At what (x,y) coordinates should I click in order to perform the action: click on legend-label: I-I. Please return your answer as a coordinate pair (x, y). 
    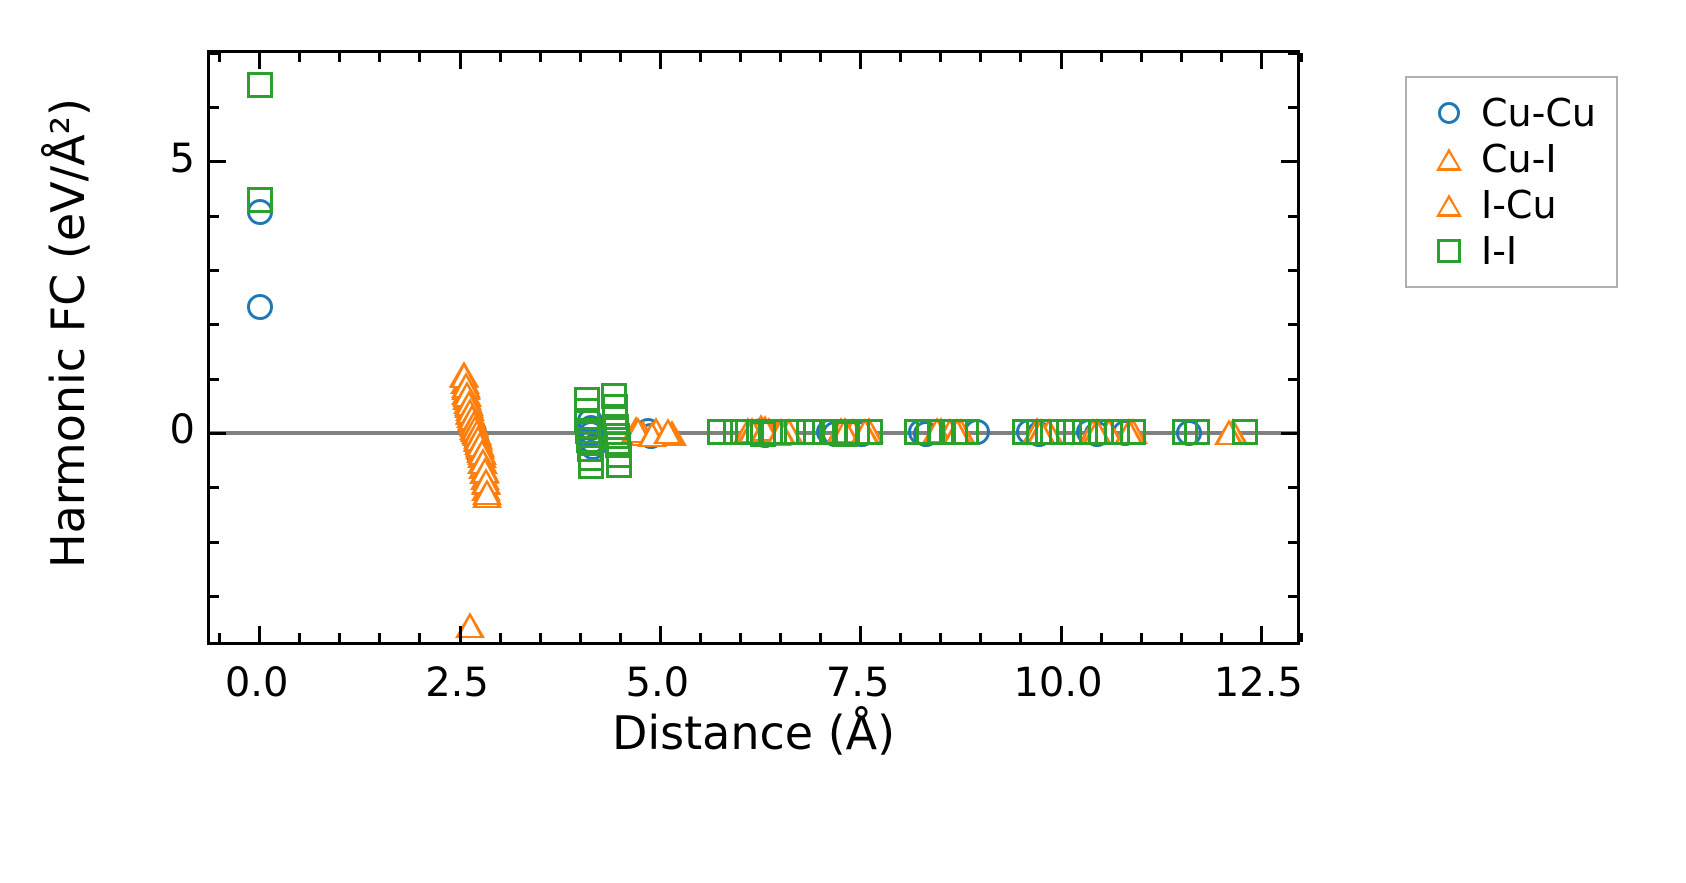
    Looking at the image, I should click on (1499, 251).